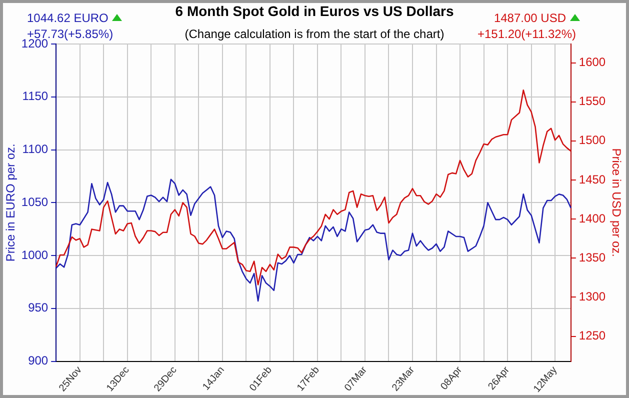  What do you see at coordinates (592, 140) in the screenshot?
I see `y2-tick-label: 1500` at bounding box center [592, 140].